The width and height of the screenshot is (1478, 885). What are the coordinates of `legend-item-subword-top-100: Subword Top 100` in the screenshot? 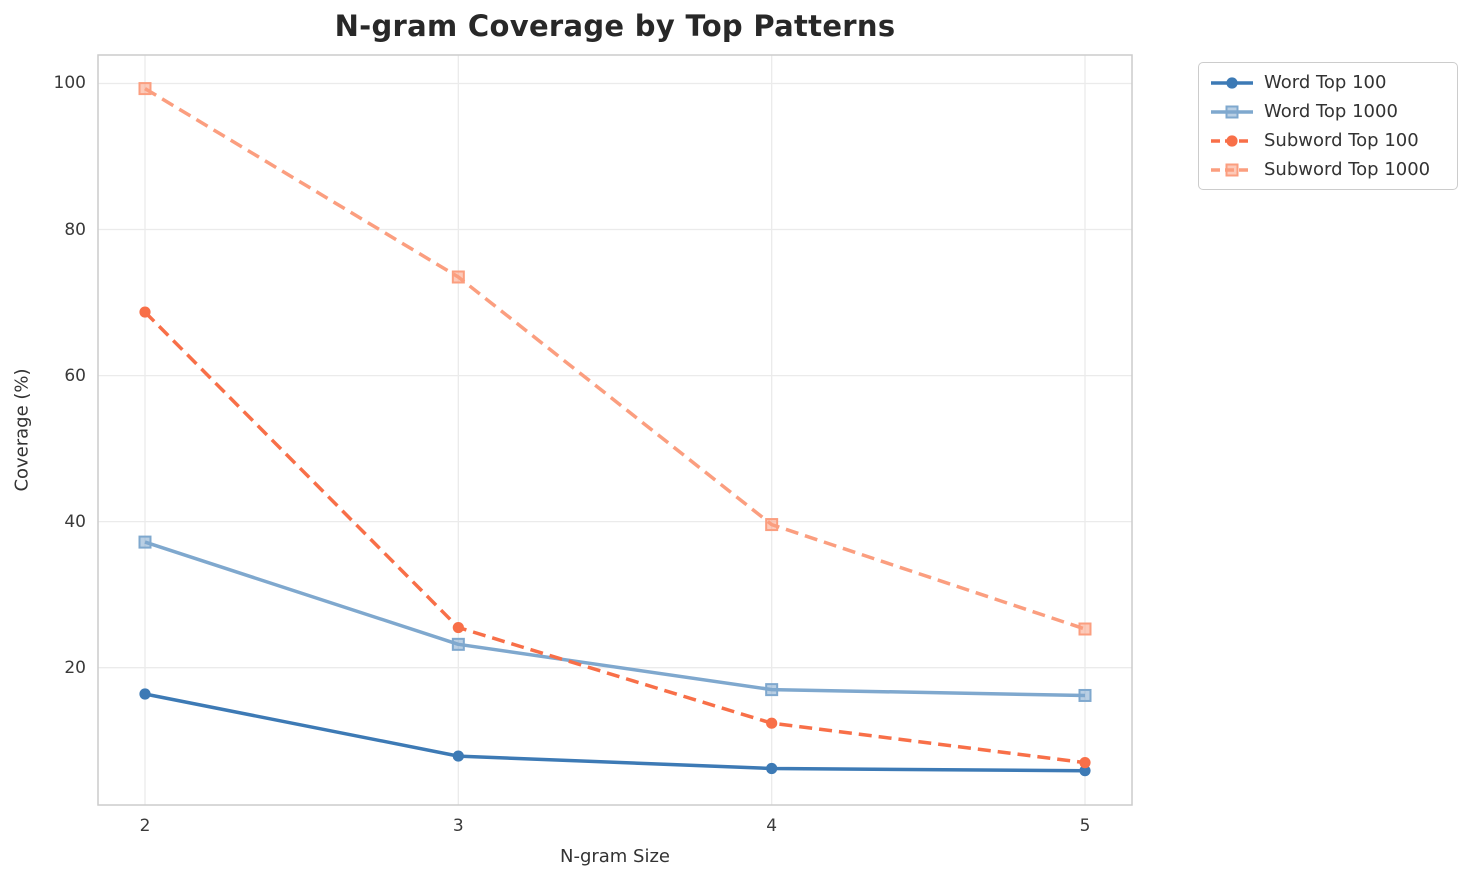 It's located at (1328, 140).